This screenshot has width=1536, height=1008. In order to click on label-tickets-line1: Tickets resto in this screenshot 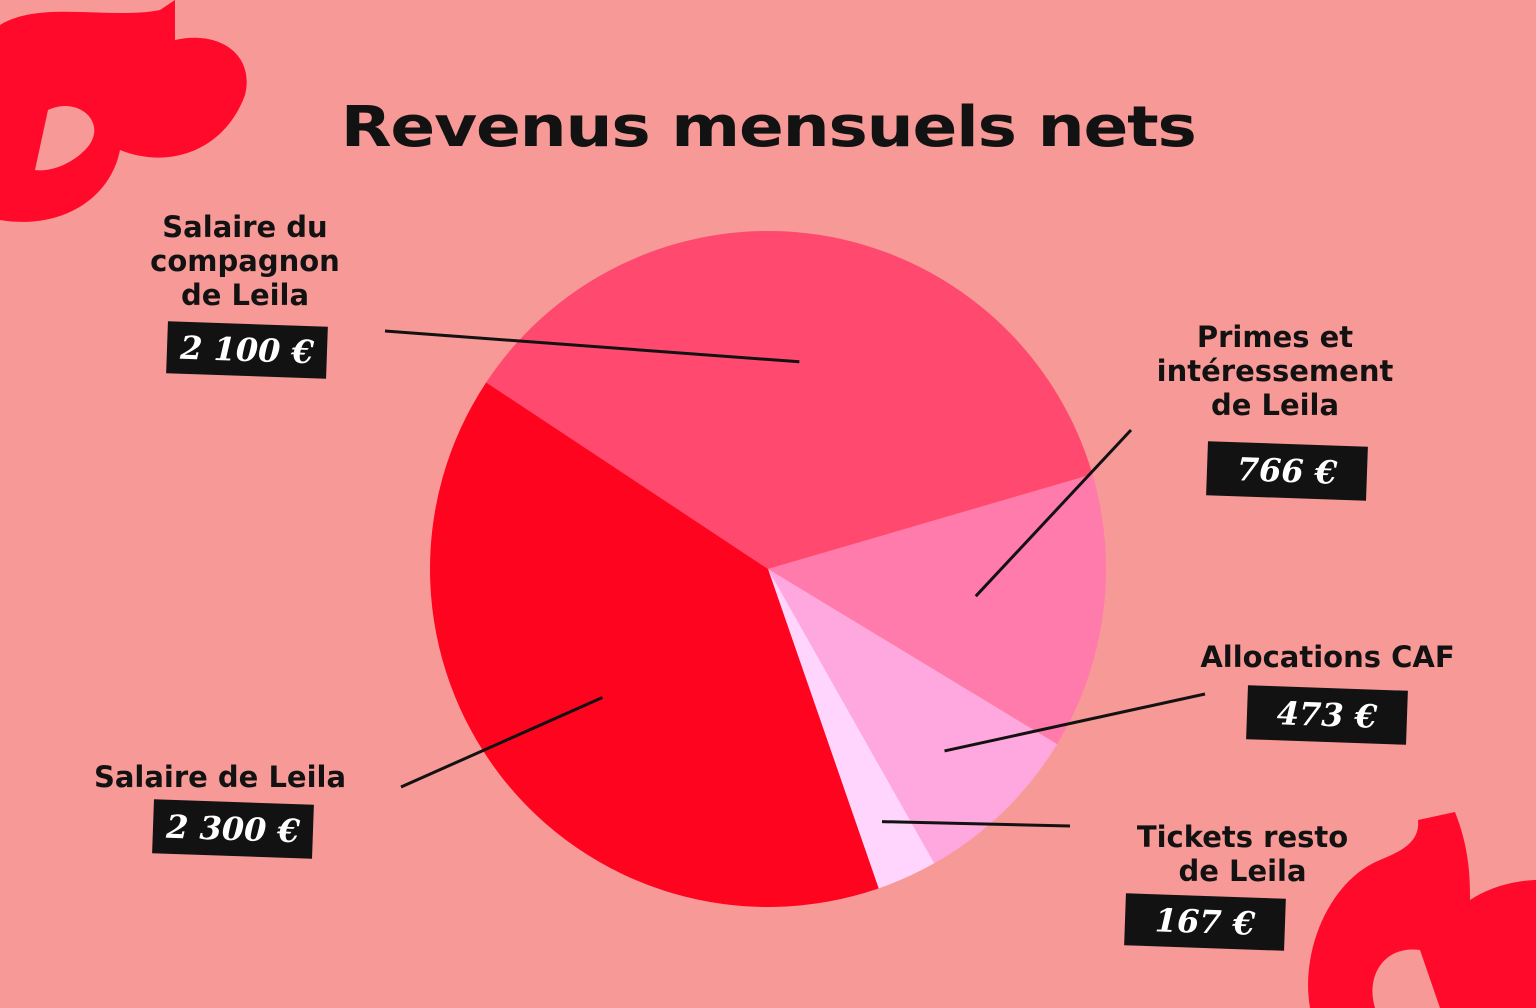, I will do `click(1242, 837)`.